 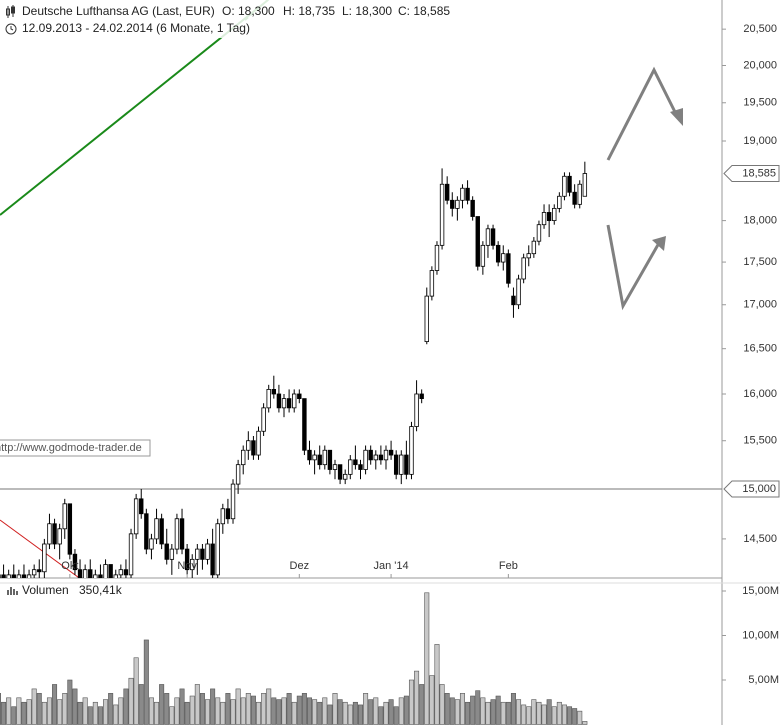 What do you see at coordinates (101, 590) in the screenshot?
I see `volume-last-label: 350,41k` at bounding box center [101, 590].